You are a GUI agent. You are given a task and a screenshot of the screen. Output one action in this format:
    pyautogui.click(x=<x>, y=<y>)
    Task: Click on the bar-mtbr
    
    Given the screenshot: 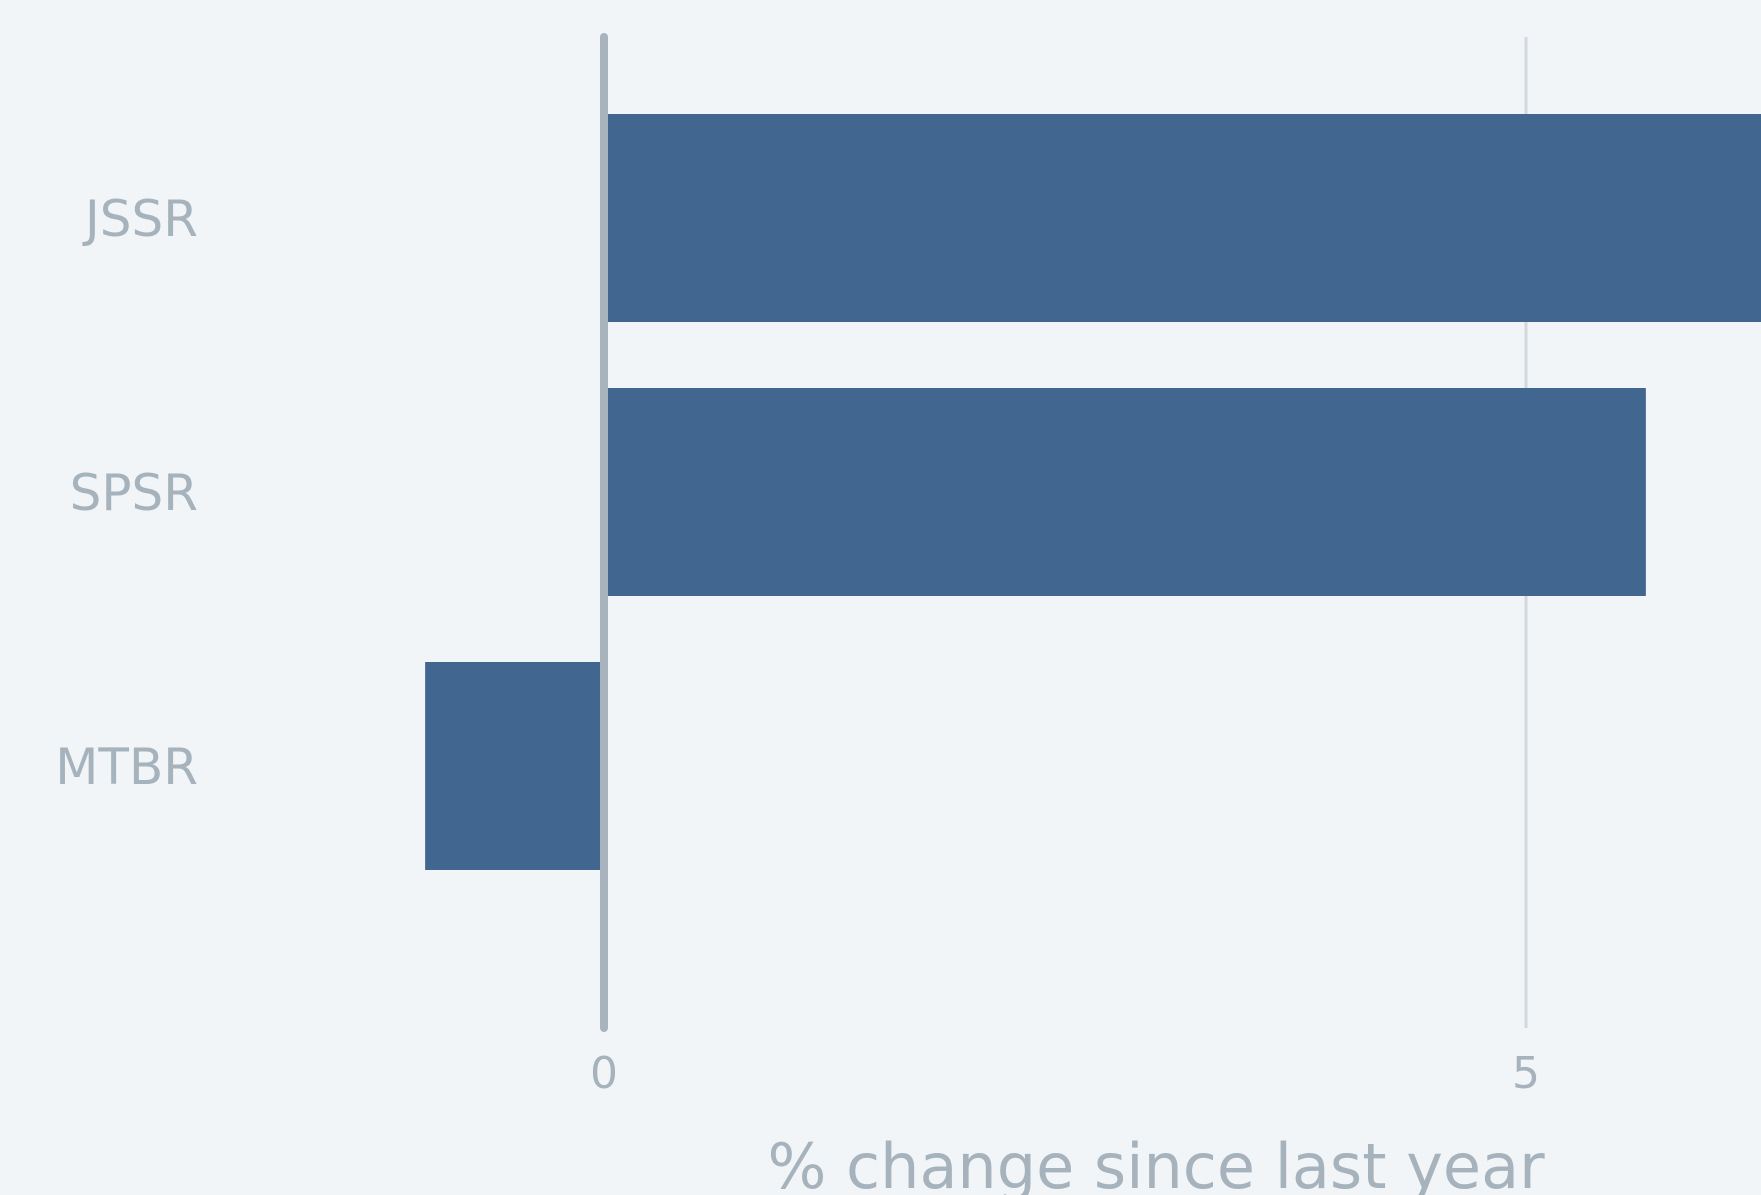 What is the action you would take?
    pyautogui.click(x=514, y=766)
    